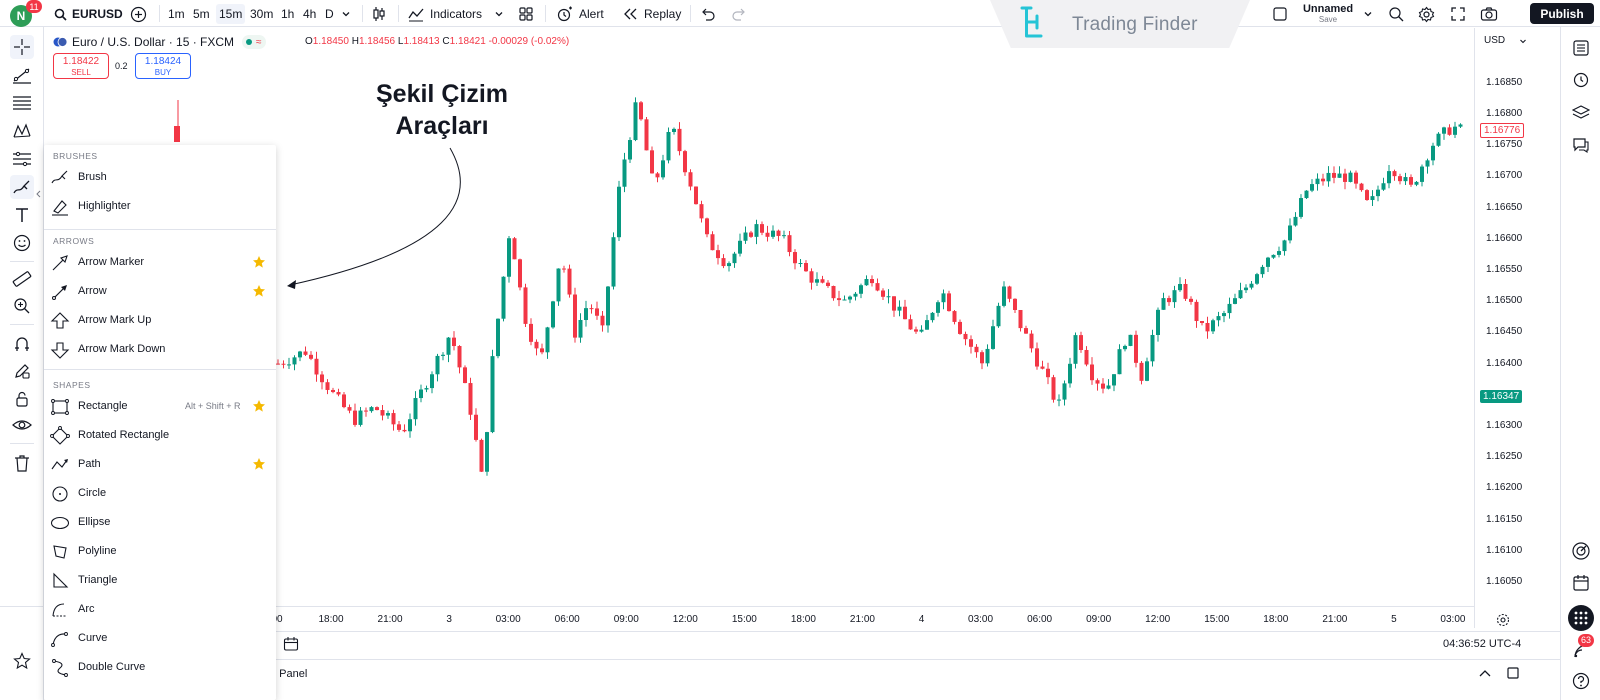 This screenshot has height=700, width=1600. Describe the element at coordinates (176, 14) in the screenshot. I see `interval-1m: 1m` at that location.